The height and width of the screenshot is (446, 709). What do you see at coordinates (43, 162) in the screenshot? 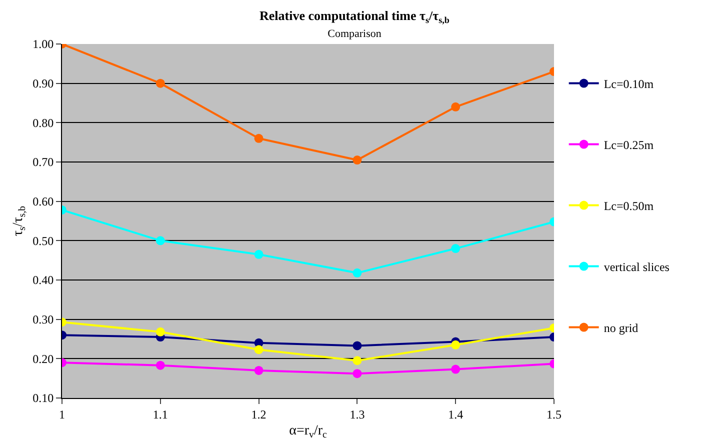
I see `y-tick-label: 0.70` at bounding box center [43, 162].